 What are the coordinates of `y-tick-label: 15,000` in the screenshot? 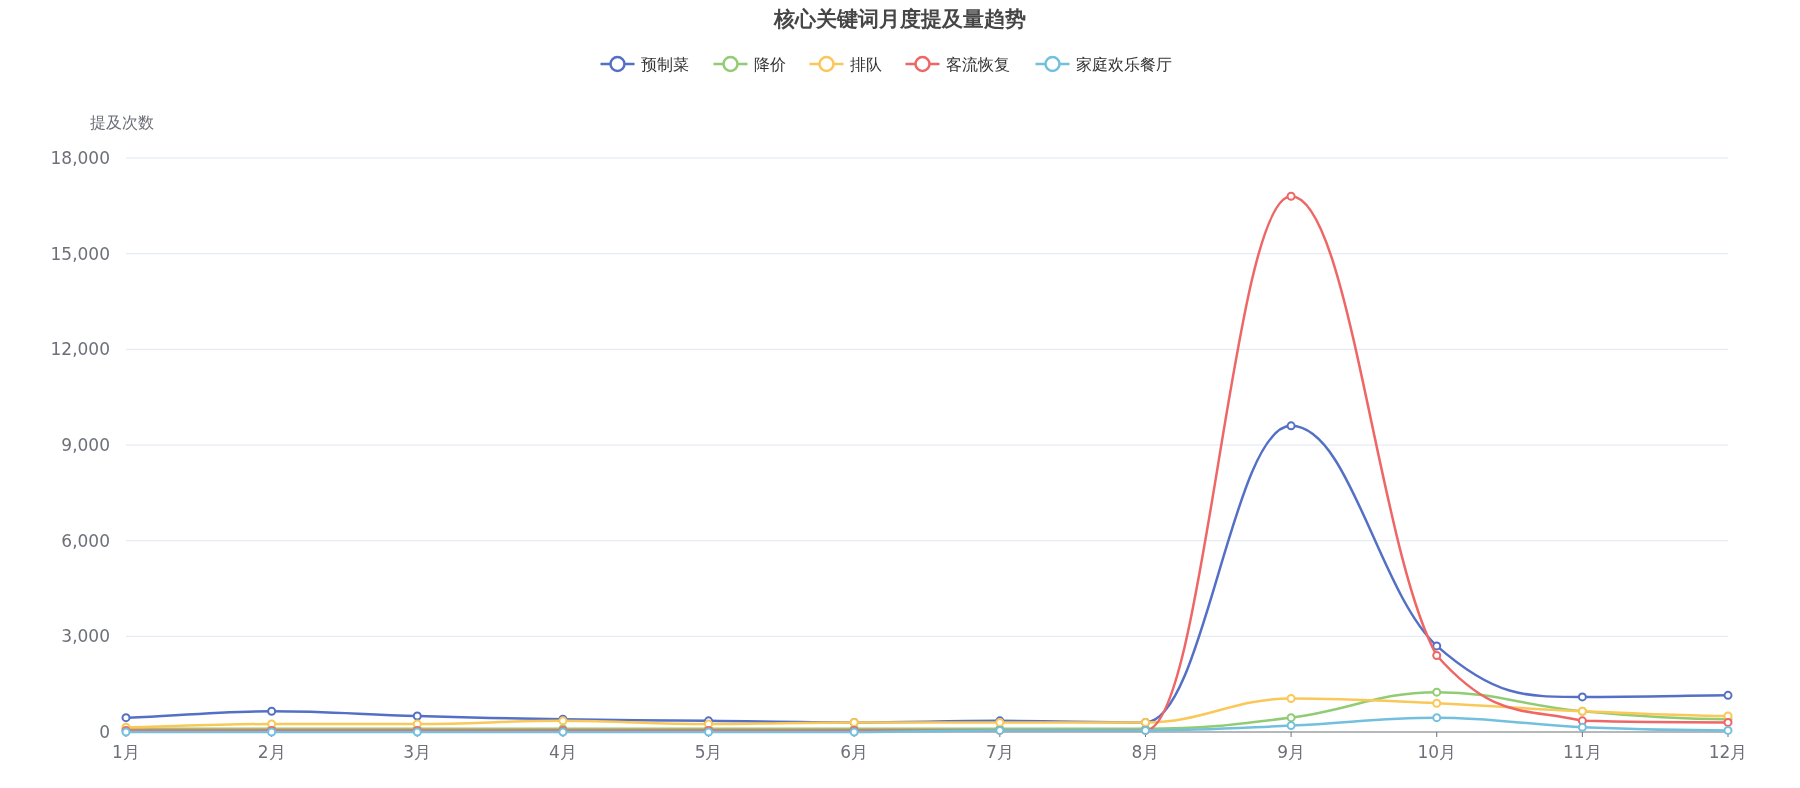 It's located at (80, 253).